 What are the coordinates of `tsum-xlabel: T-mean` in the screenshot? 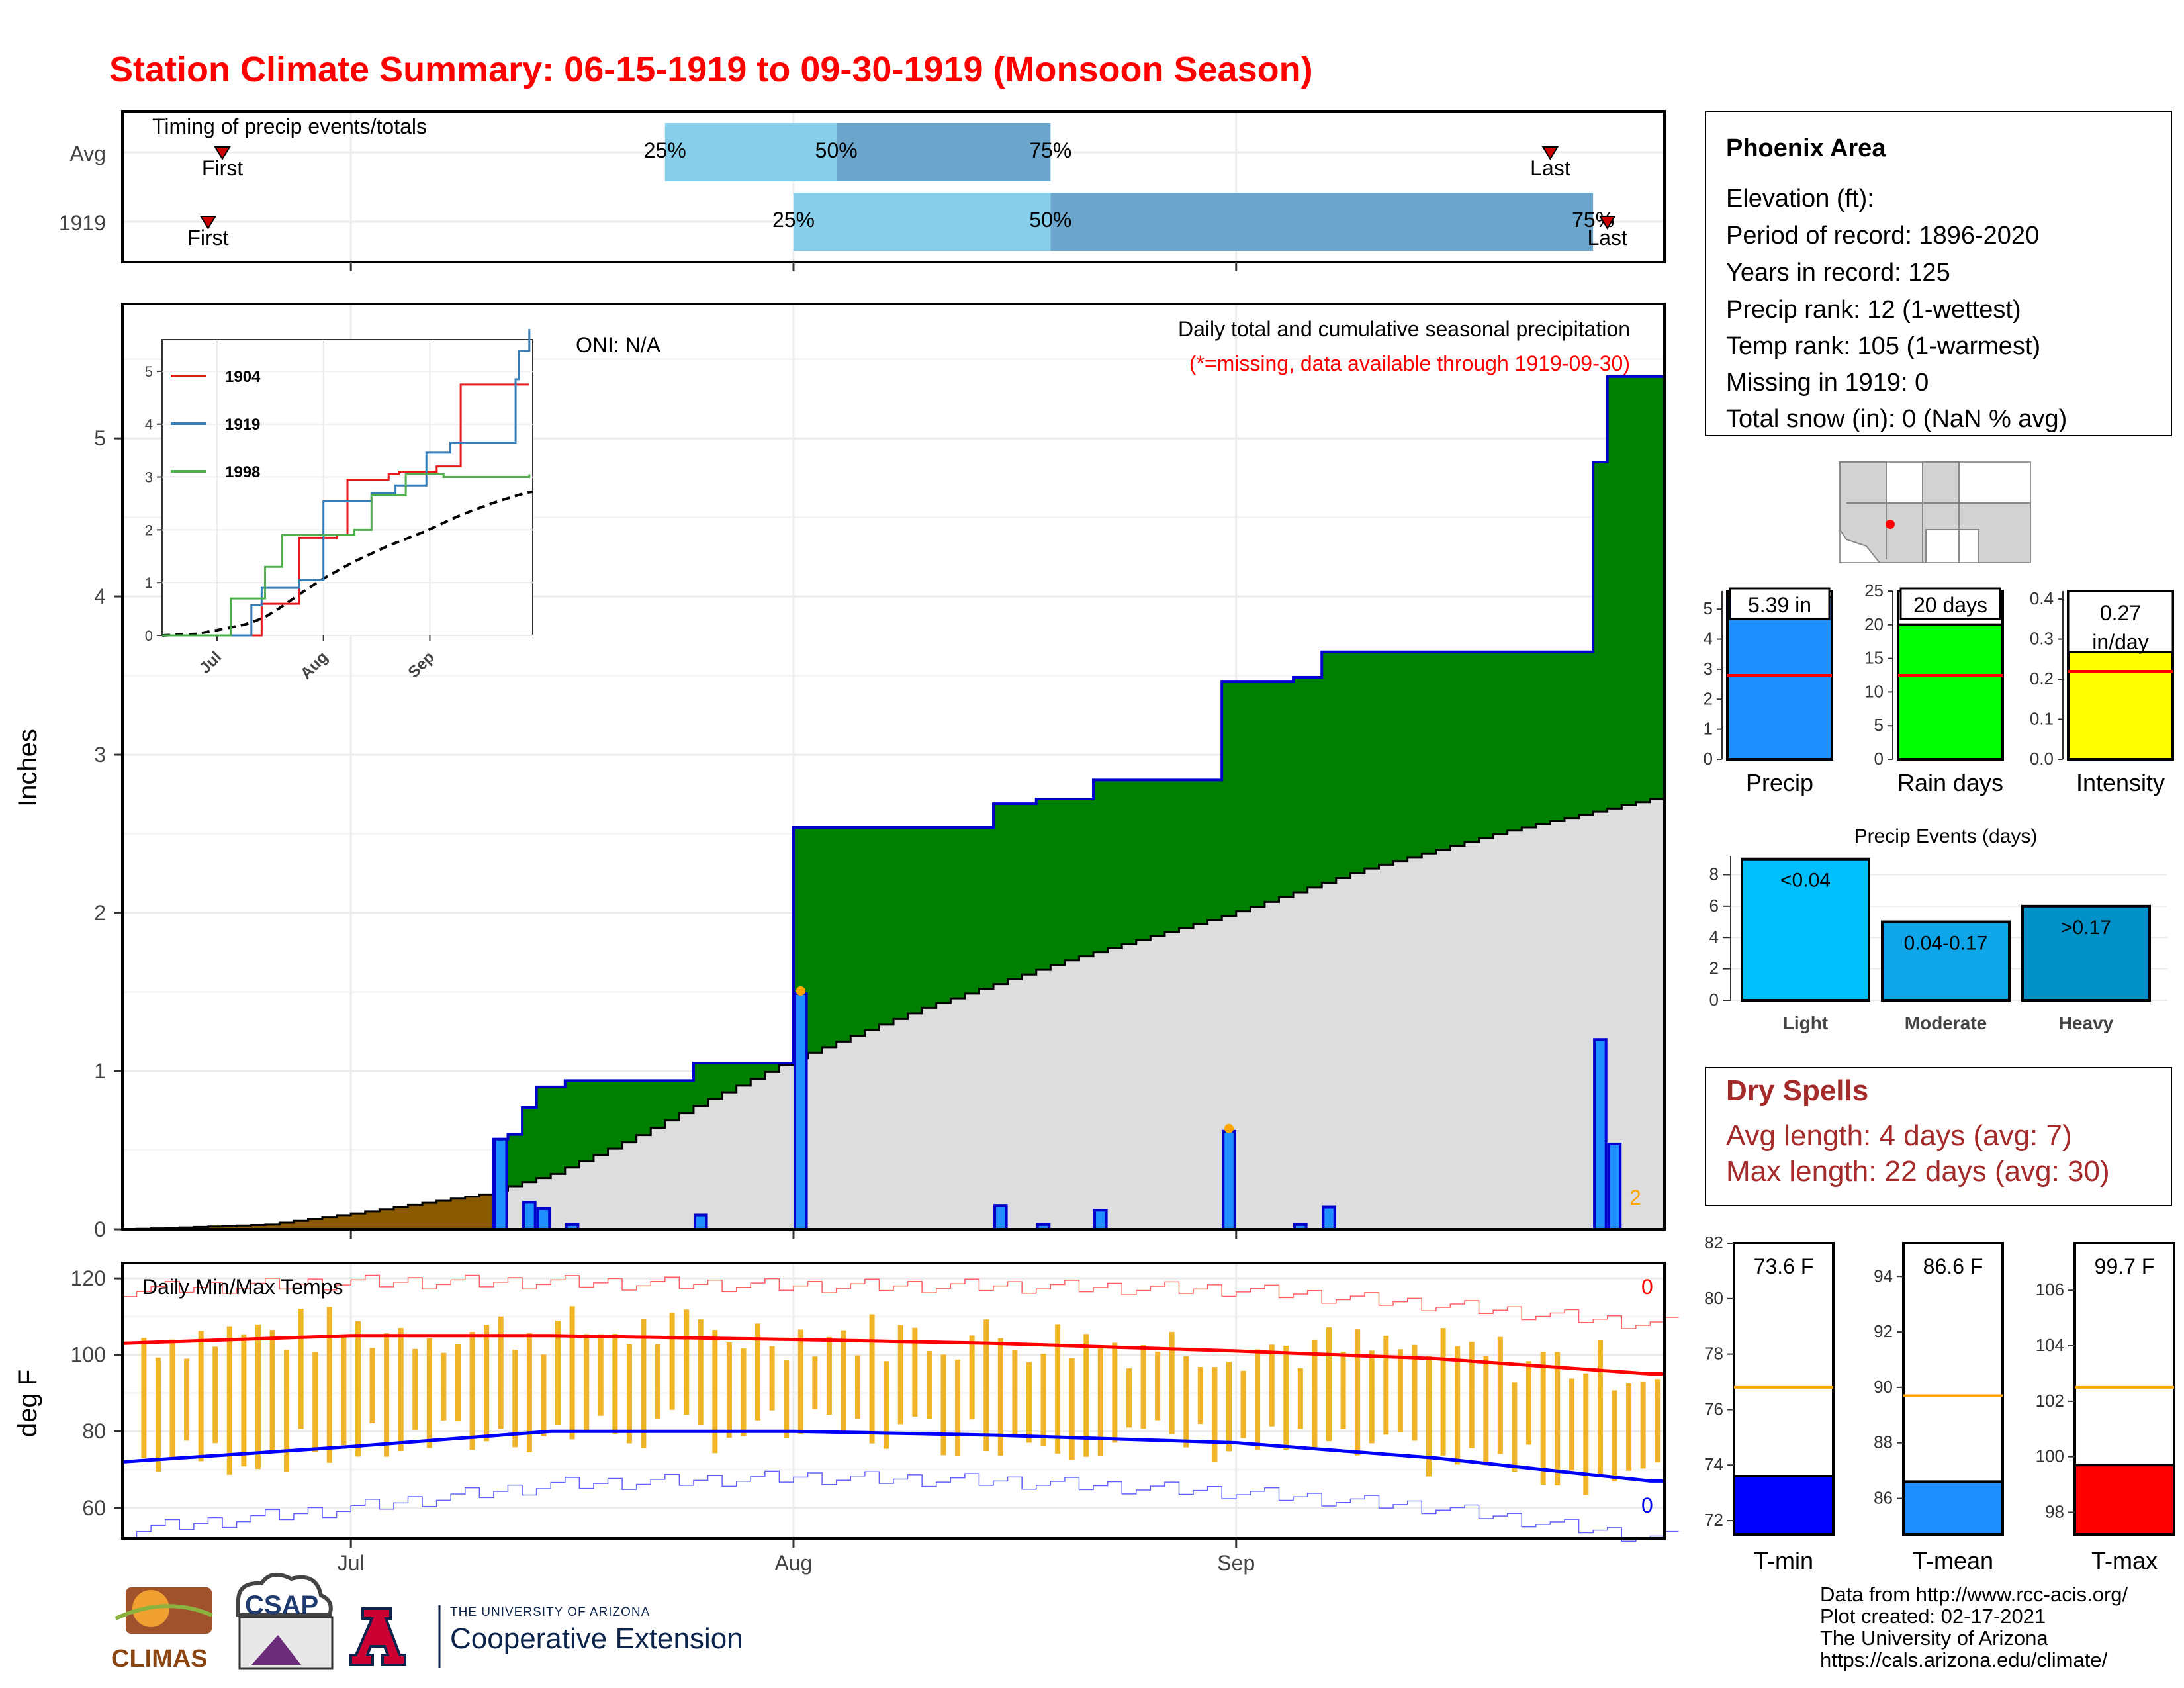 It's located at (1953, 1560).